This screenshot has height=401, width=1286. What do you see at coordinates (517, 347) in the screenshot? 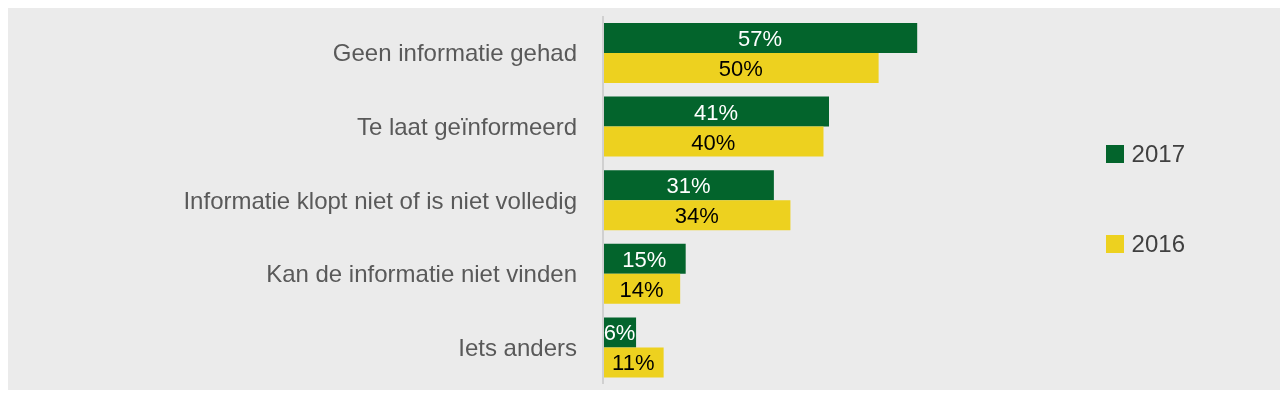
I see `y-tick-label: Iets anders` at bounding box center [517, 347].